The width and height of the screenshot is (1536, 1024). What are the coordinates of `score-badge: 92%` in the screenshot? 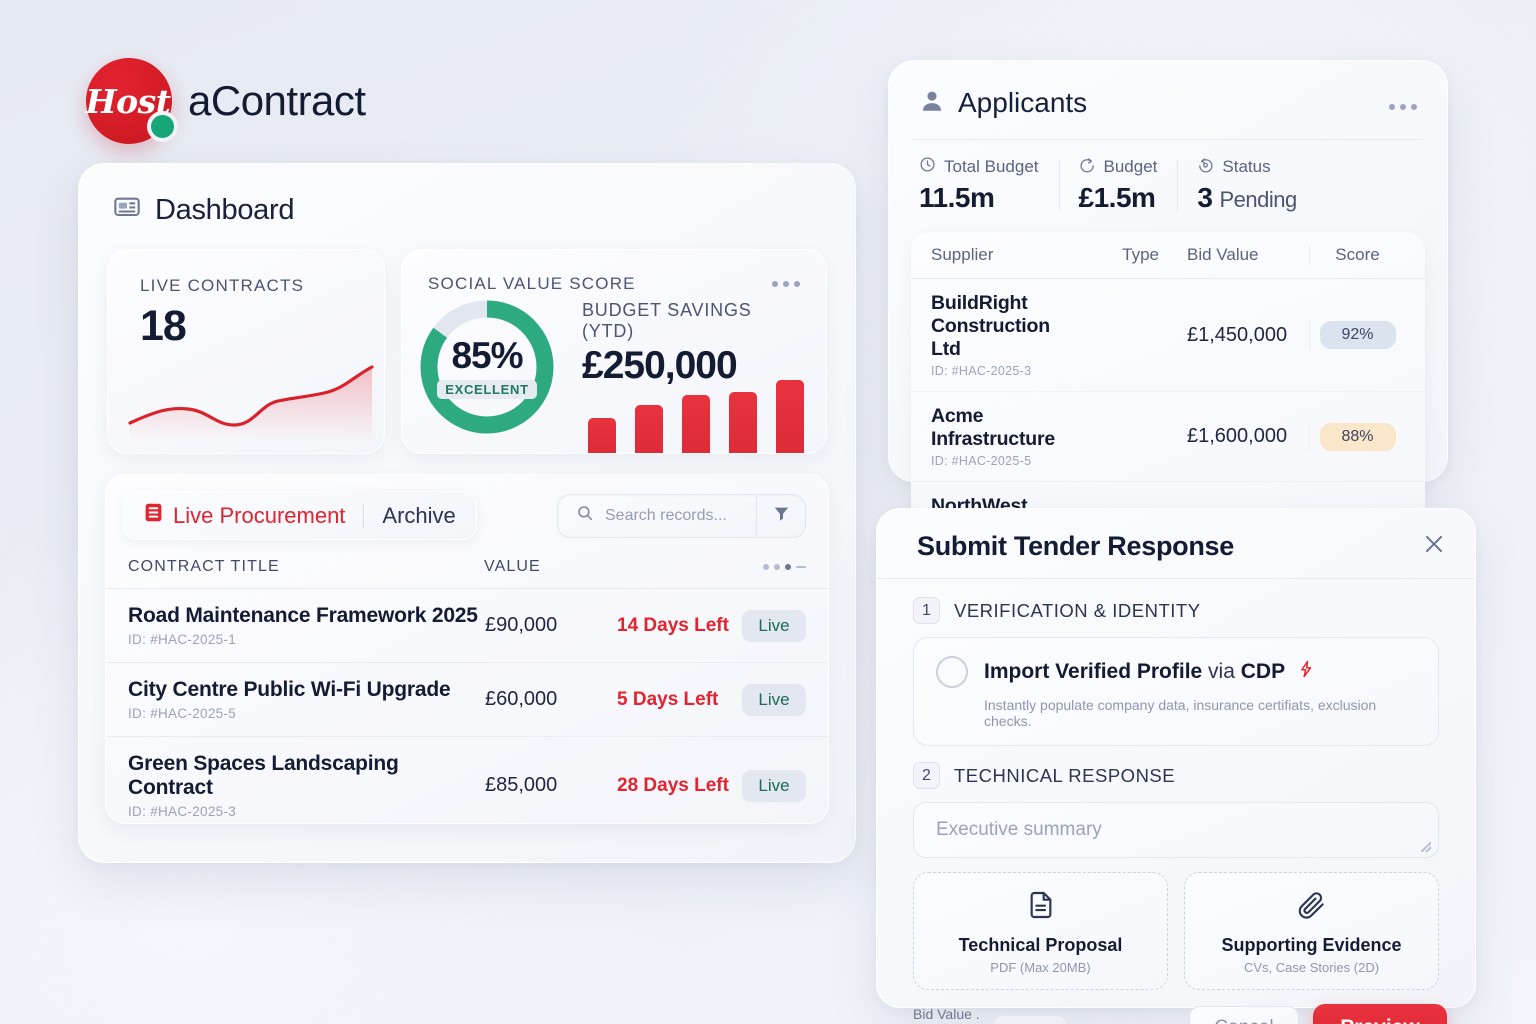 It's located at (1357, 335).